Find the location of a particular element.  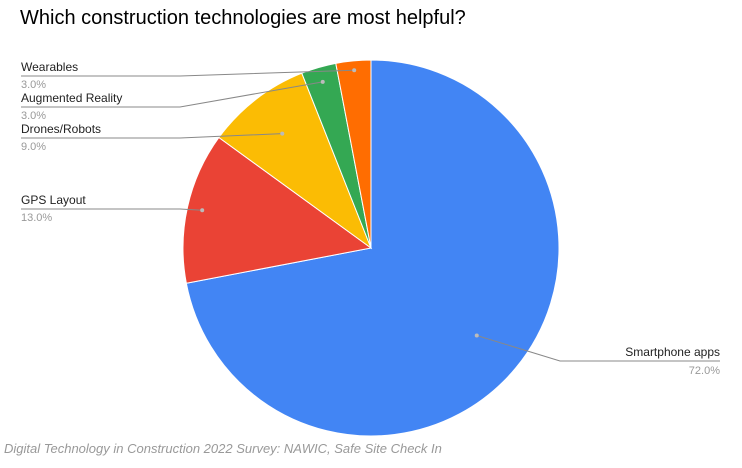

pie-slice-drones-robots is located at coordinates (295, 161).